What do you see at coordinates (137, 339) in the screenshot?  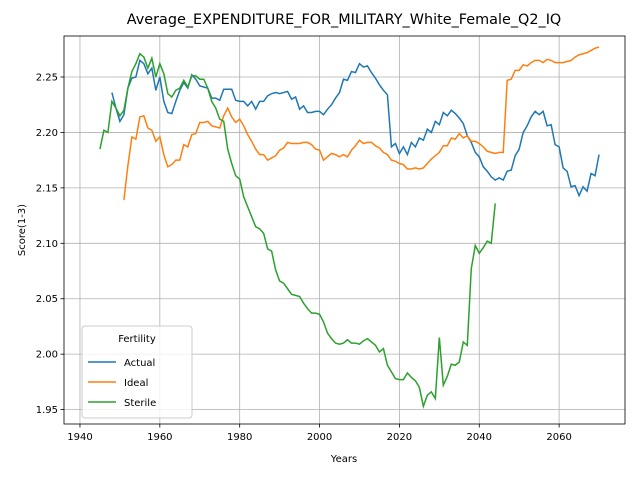 I see `legend-title: Fertility` at bounding box center [137, 339].